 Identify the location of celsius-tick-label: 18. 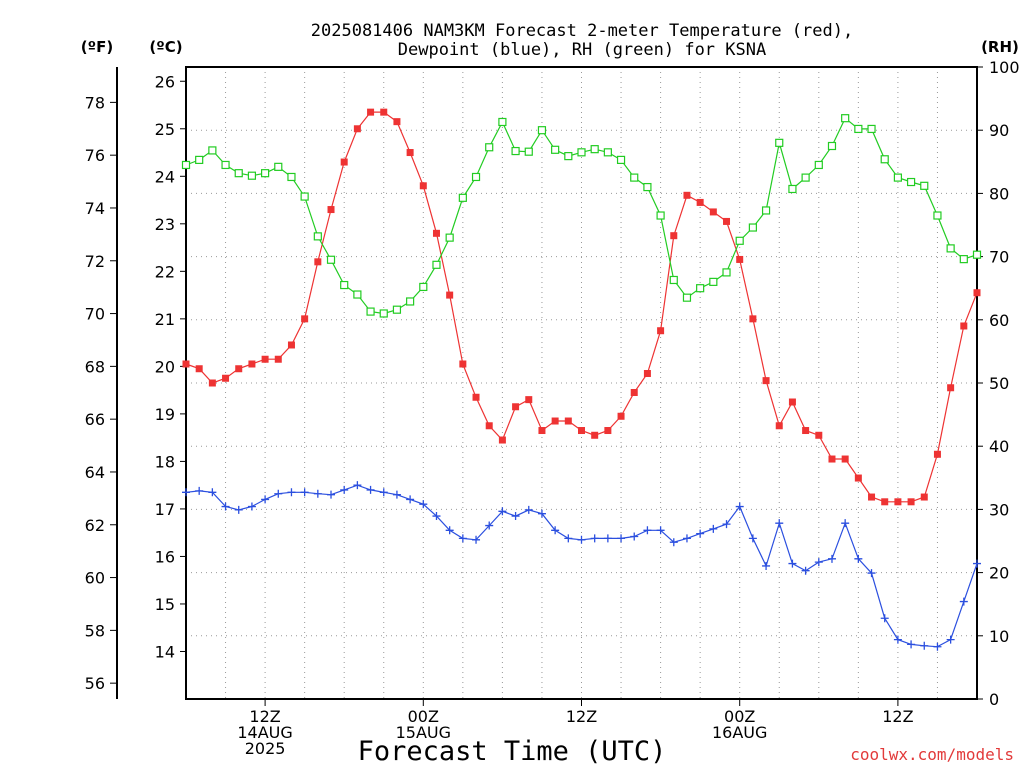
(165, 461).